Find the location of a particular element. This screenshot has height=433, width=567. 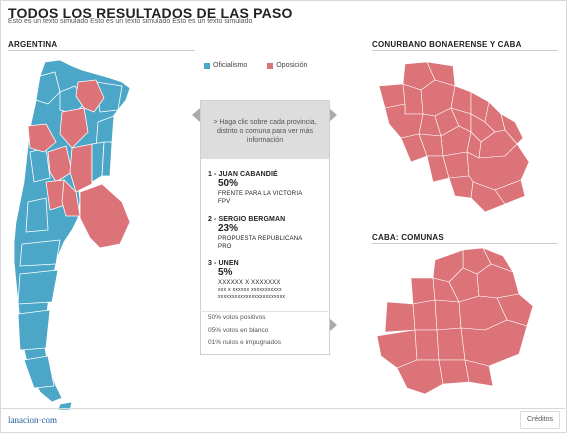

province-neuquen is located at coordinates (40, 253).